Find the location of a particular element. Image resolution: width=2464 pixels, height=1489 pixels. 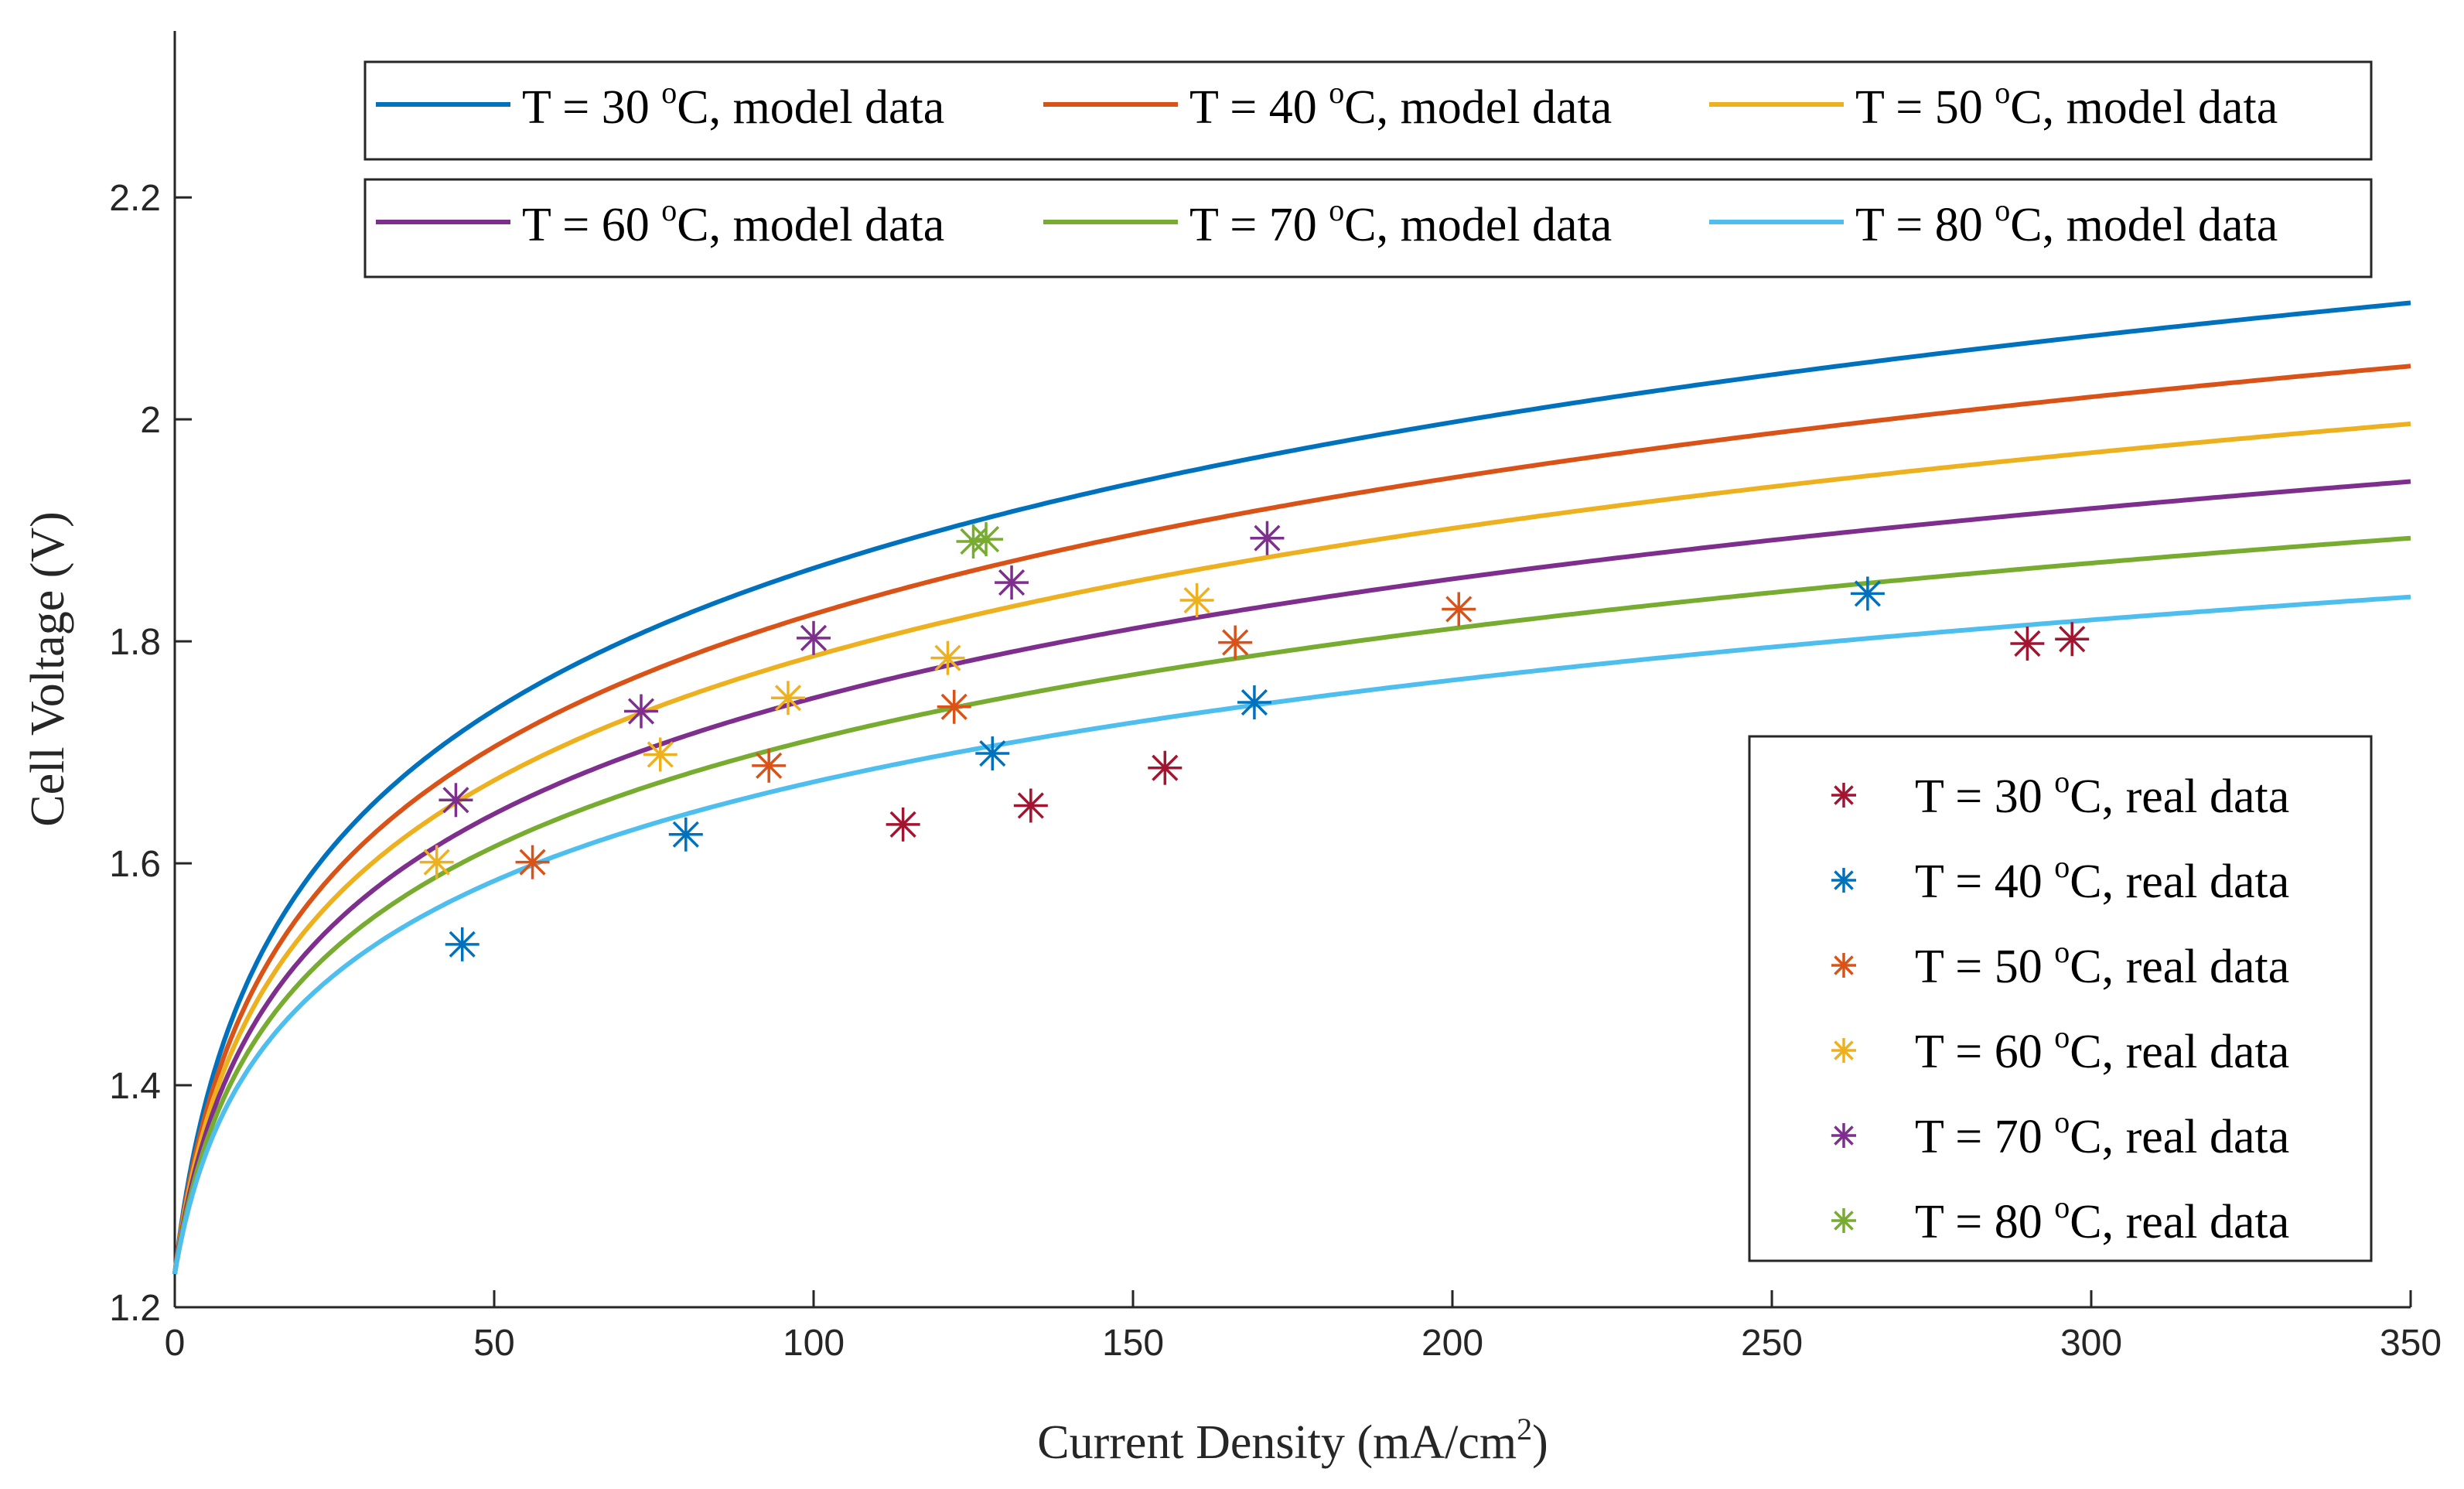

legend-entry-label: T = 60 oC, real data is located at coordinates (2102, 1048).